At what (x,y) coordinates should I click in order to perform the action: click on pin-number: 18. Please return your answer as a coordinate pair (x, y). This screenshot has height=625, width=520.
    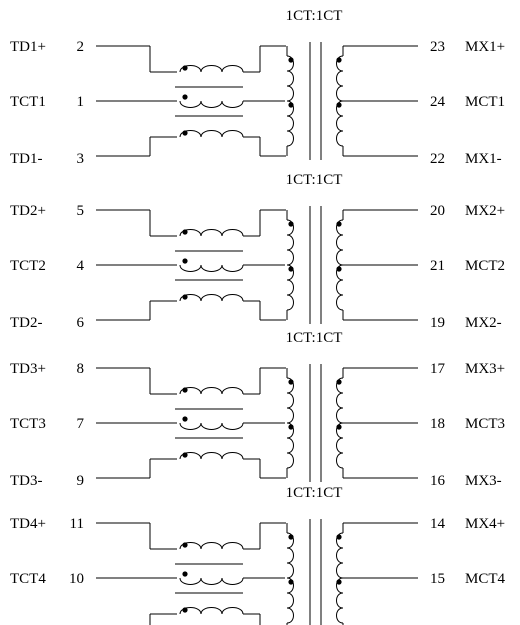
    Looking at the image, I should click on (437, 424).